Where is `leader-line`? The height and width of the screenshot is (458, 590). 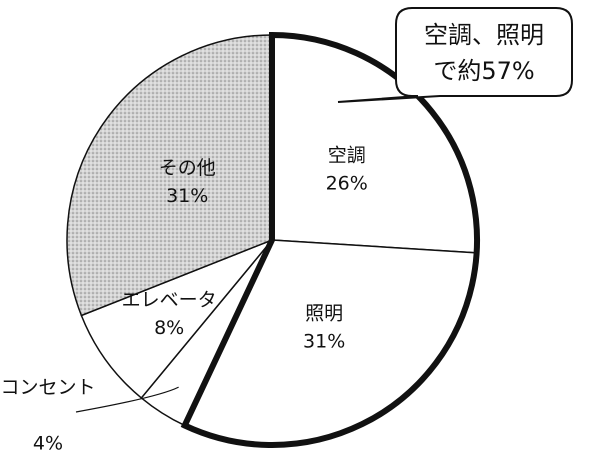
leader-line is located at coordinates (127, 399).